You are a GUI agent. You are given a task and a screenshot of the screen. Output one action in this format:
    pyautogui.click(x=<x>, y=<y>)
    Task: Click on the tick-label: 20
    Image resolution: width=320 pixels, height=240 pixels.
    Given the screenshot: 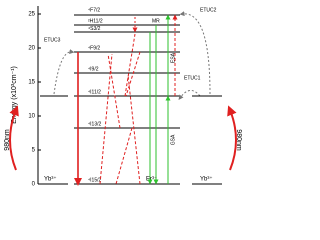 What is the action you would take?
    pyautogui.click(x=31, y=49)
    